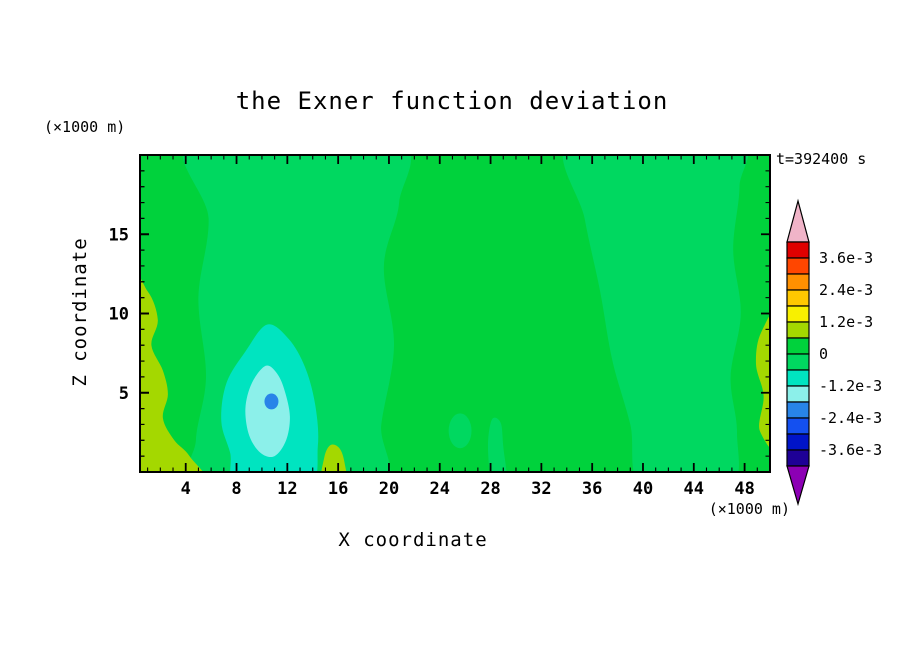 The width and height of the screenshot is (904, 654). Describe the element at coordinates (271, 401) in the screenshot. I see `contour-region-negative-cell-core` at that location.